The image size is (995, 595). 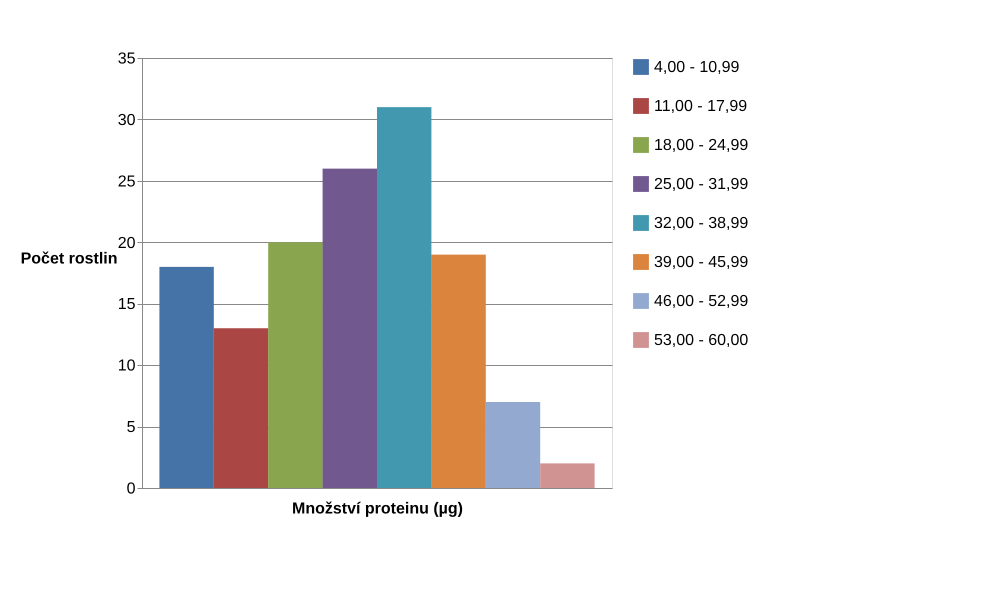 What do you see at coordinates (127, 243) in the screenshot?
I see `y-tick-label: 20` at bounding box center [127, 243].